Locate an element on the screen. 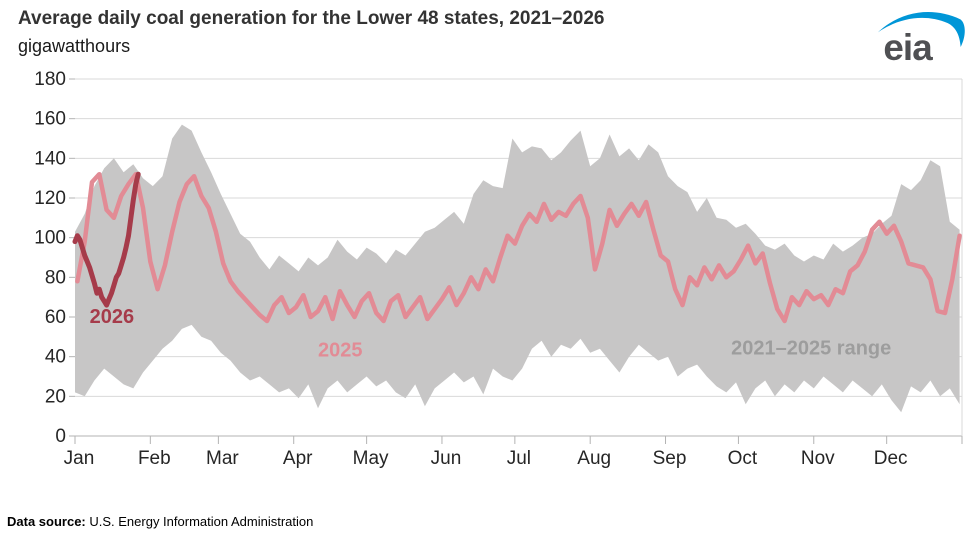 The height and width of the screenshot is (545, 980). x-axis-label: Feb is located at coordinates (154, 458).